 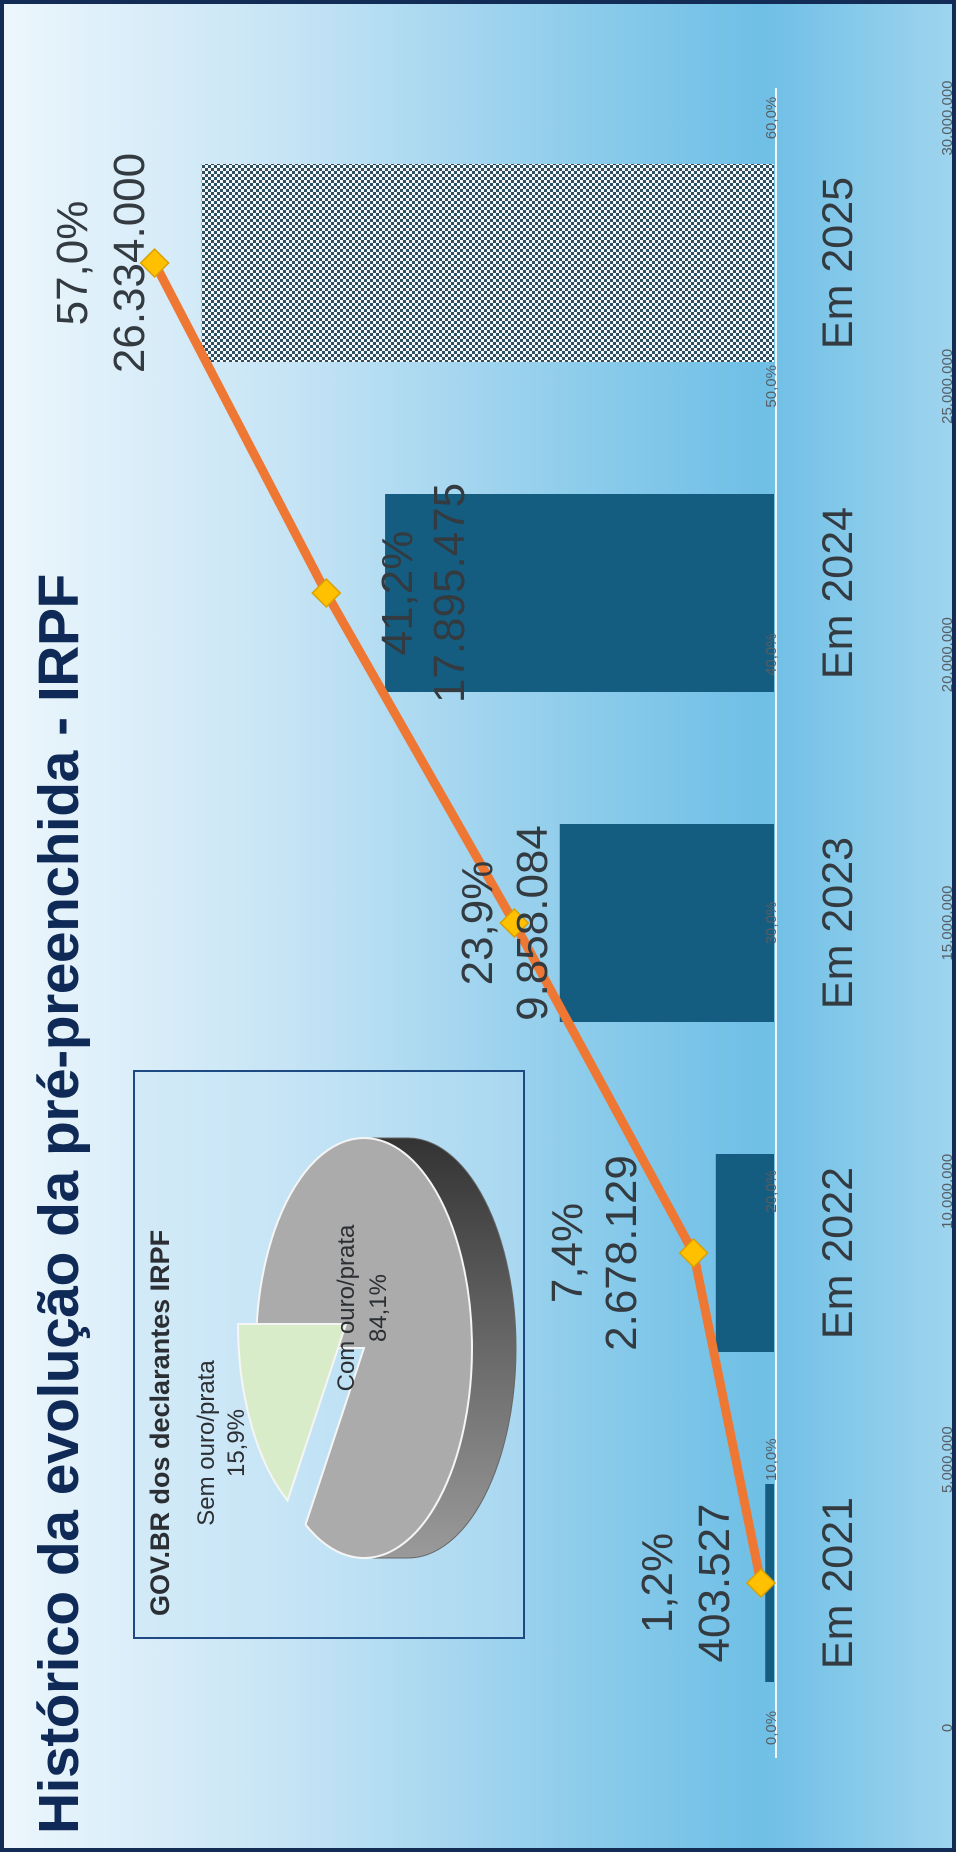 What do you see at coordinates (579, 593) in the screenshot?
I see `bar-em-2024` at bounding box center [579, 593].